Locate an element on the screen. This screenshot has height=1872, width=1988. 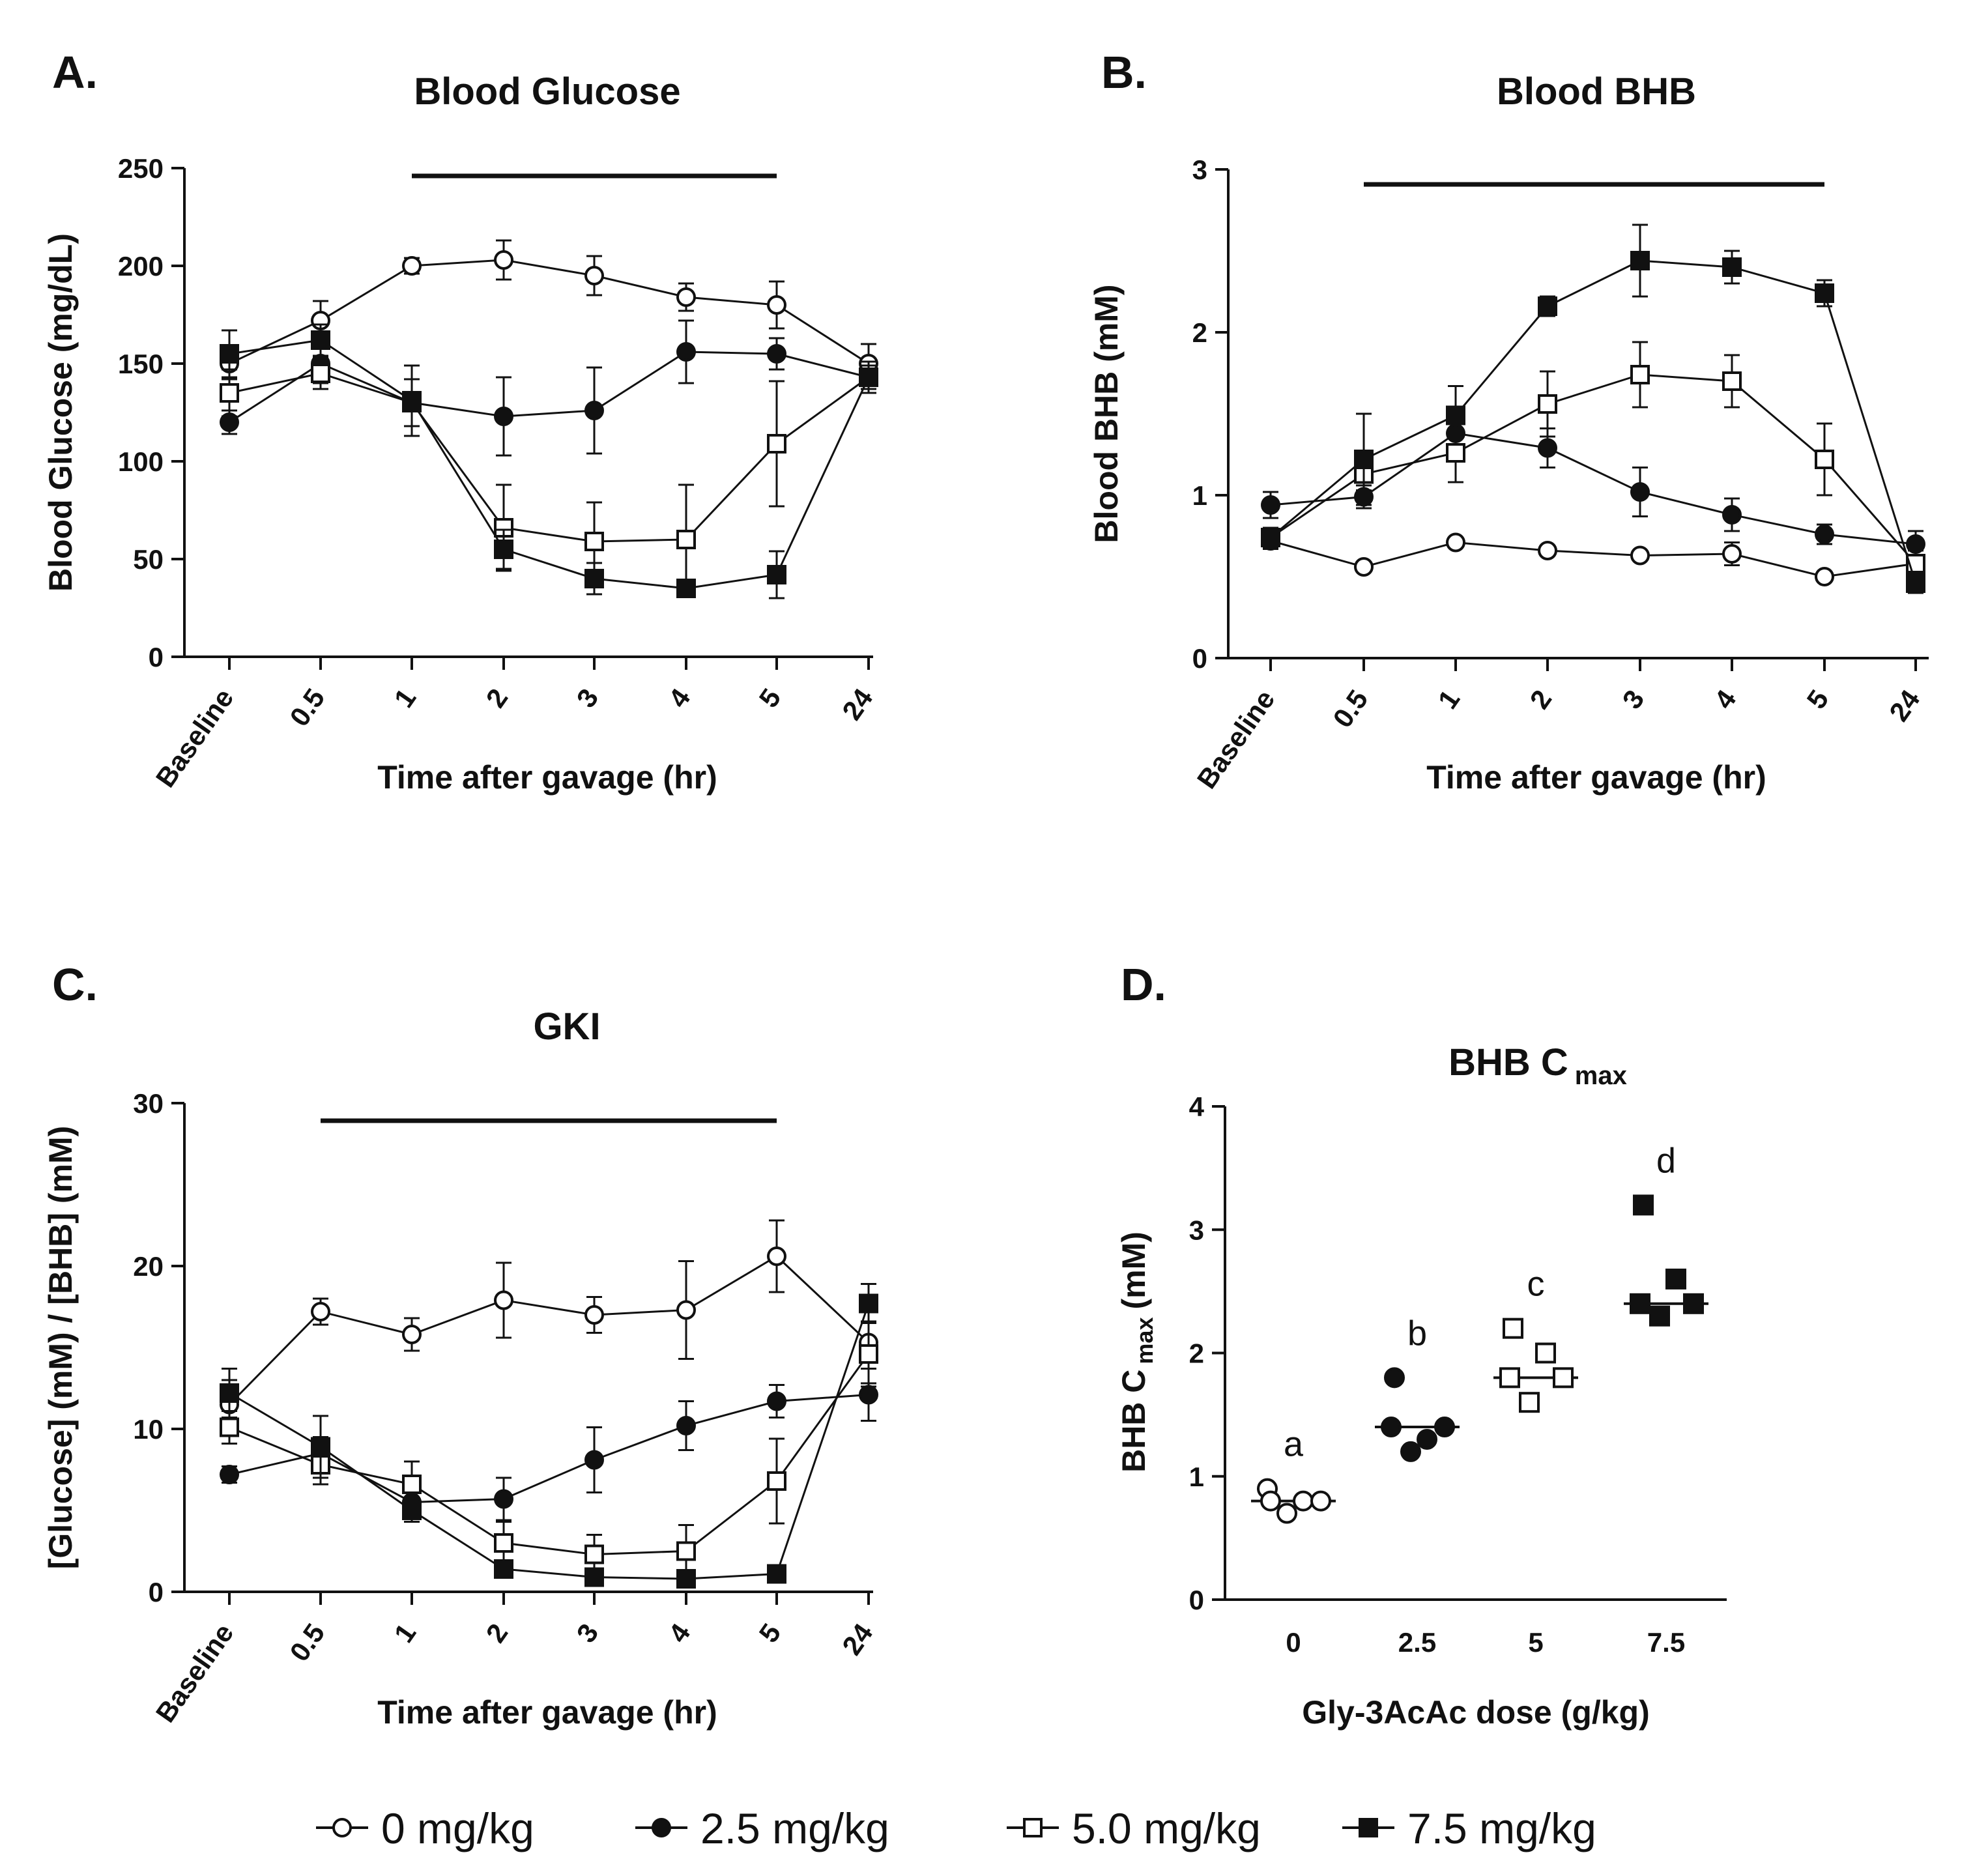
series-5-0-mg-kg is located at coordinates (549, 476).